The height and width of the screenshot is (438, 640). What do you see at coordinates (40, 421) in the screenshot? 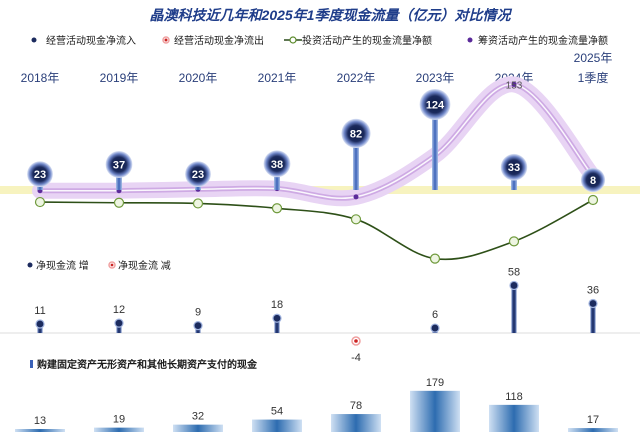
I see `capex-label: 13` at bounding box center [40, 421].